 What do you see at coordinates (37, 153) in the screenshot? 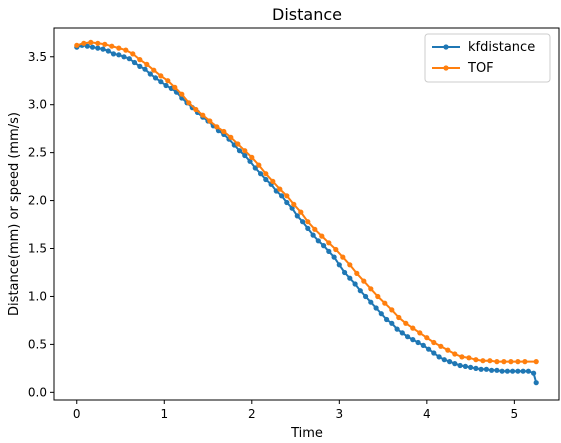
I see `y-tick-label: 2.5` at bounding box center [37, 153].